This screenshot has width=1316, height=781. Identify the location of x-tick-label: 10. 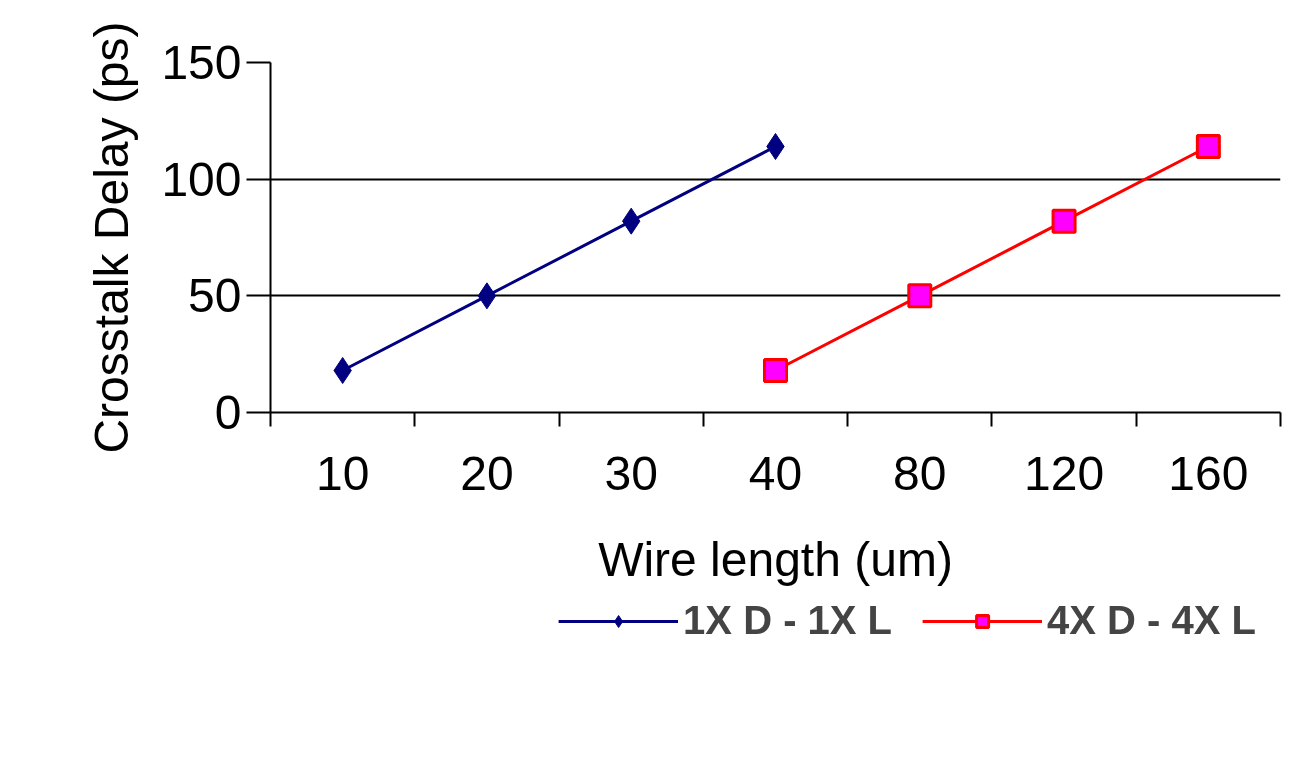
(342, 473).